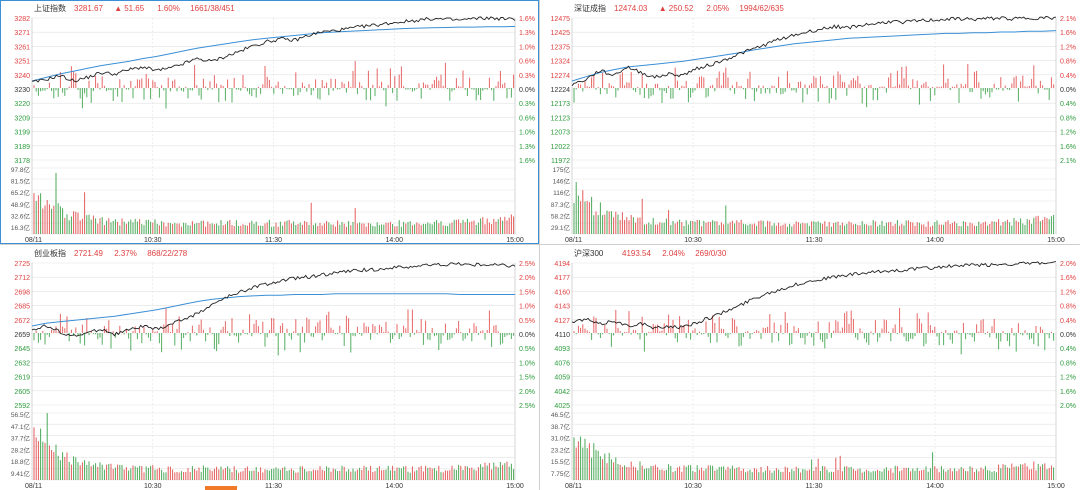  Describe the element at coordinates (561, 19) in the screenshot. I see `price-tick-label: 12475` at that location.